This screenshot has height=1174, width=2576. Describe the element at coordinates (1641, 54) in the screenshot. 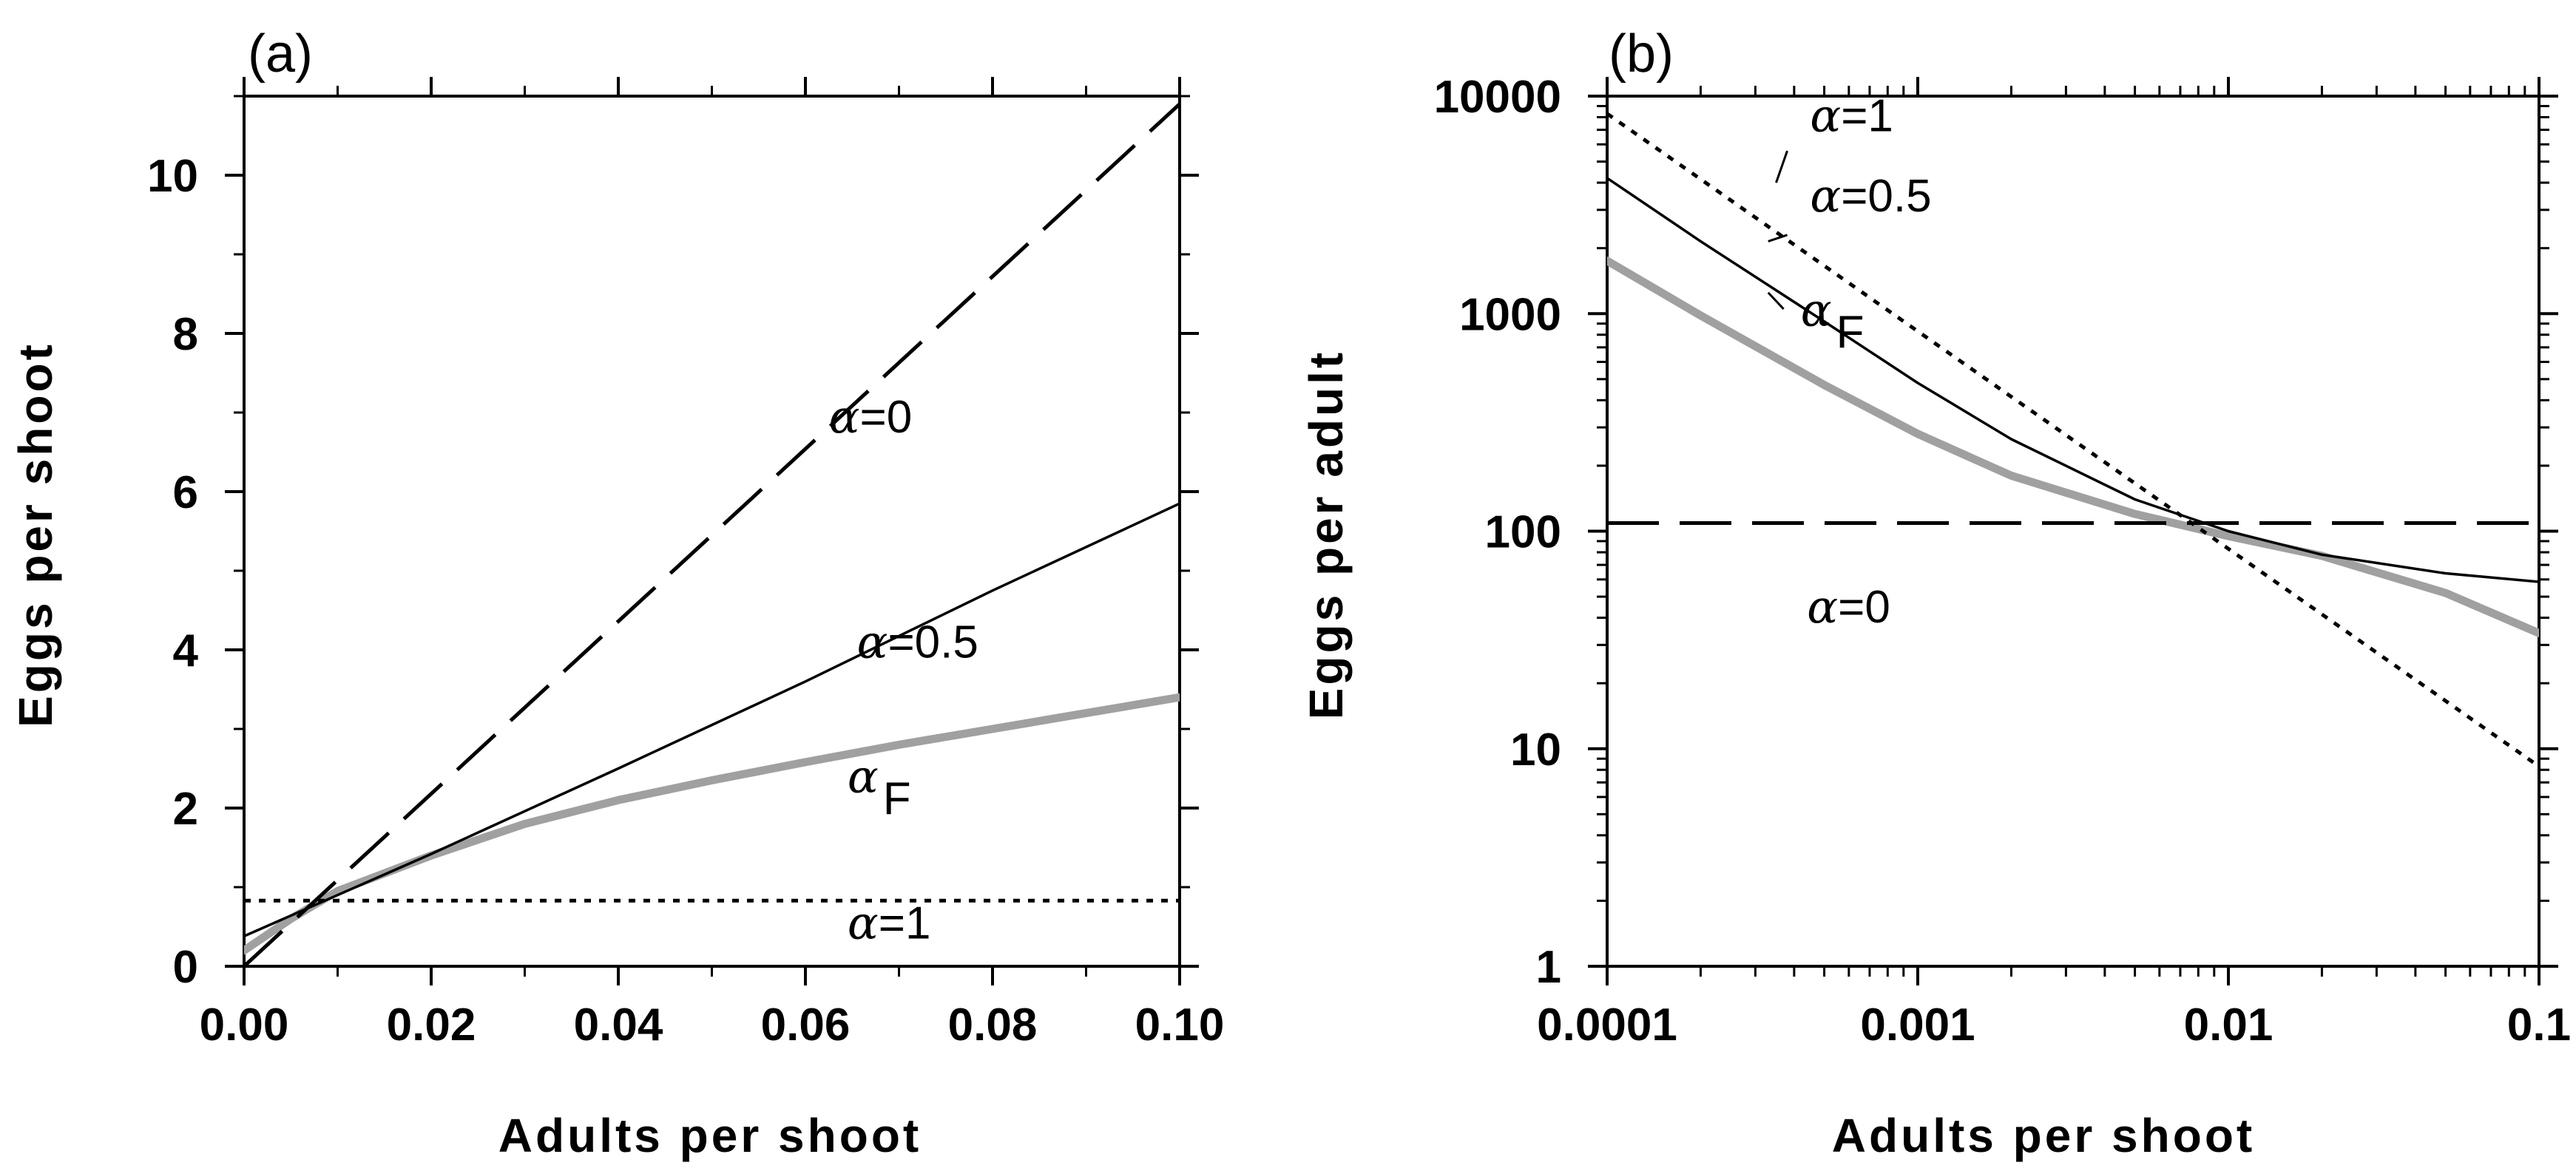

I see `panel-label: (b)` at that location.